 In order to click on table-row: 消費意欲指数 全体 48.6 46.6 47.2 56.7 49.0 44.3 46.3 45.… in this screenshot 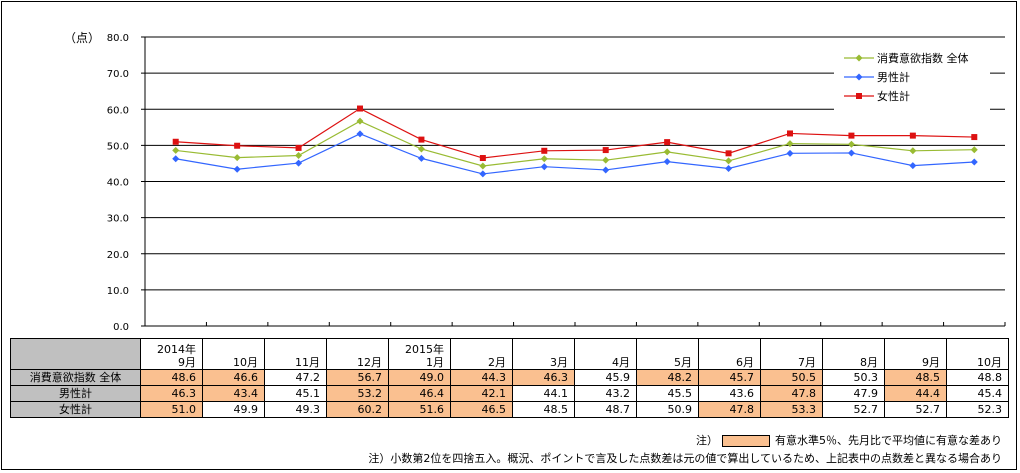, I will do `click(509, 377)`.